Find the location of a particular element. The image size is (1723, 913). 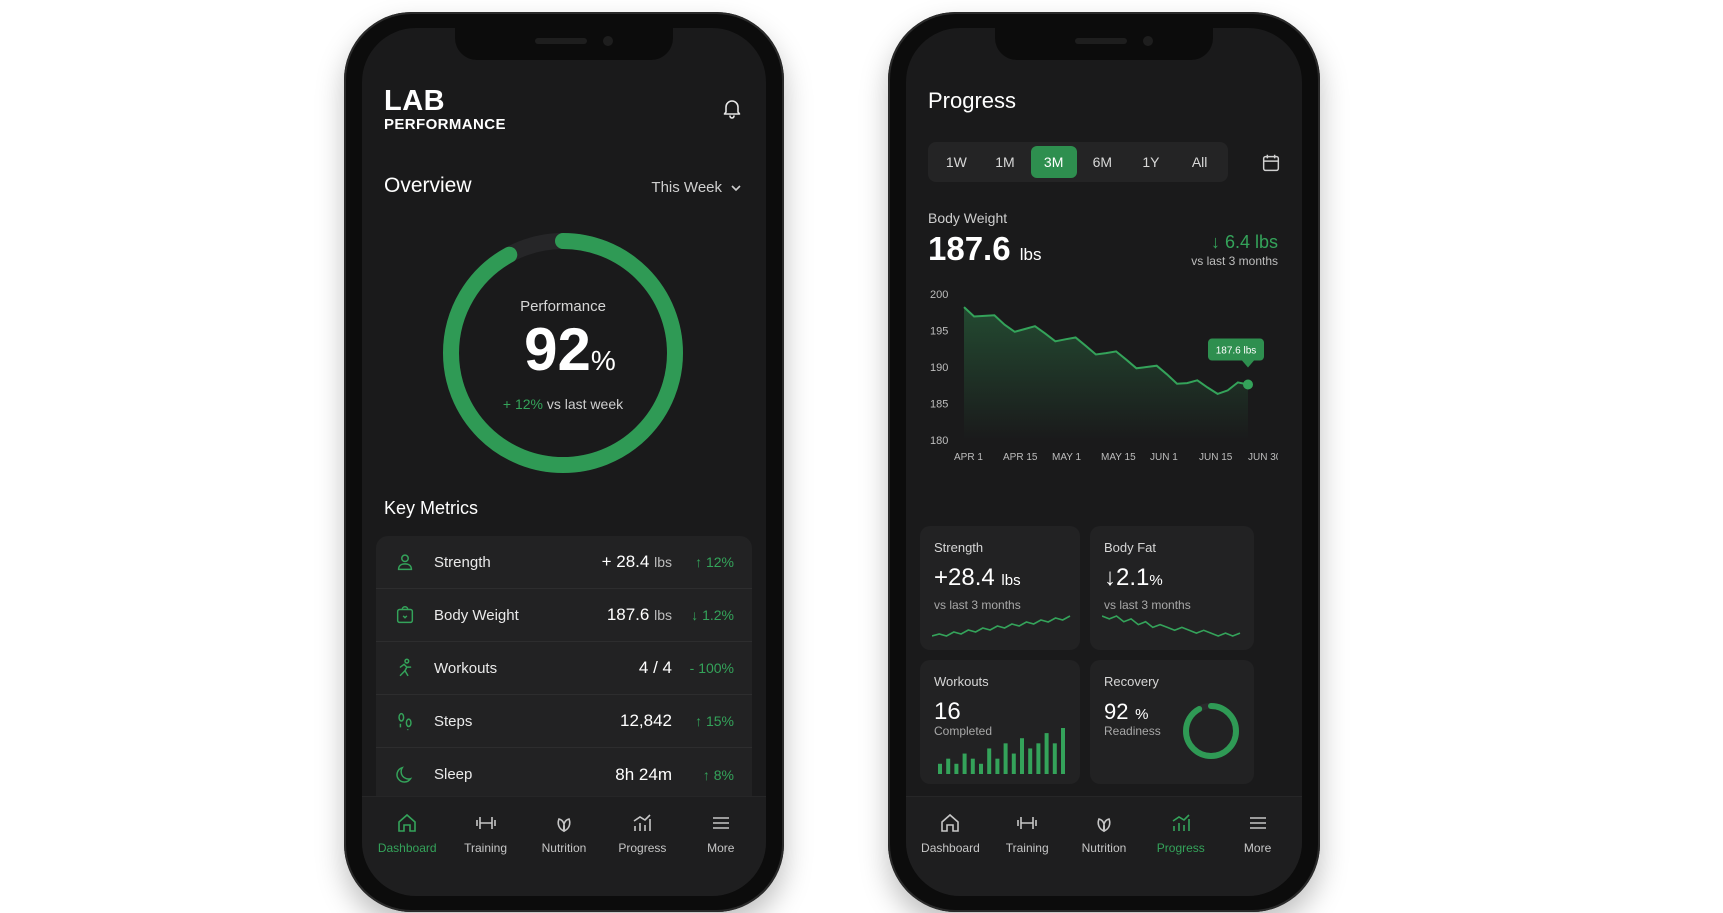

key-metrics-title: Key Metrics is located at coordinates (431, 508).